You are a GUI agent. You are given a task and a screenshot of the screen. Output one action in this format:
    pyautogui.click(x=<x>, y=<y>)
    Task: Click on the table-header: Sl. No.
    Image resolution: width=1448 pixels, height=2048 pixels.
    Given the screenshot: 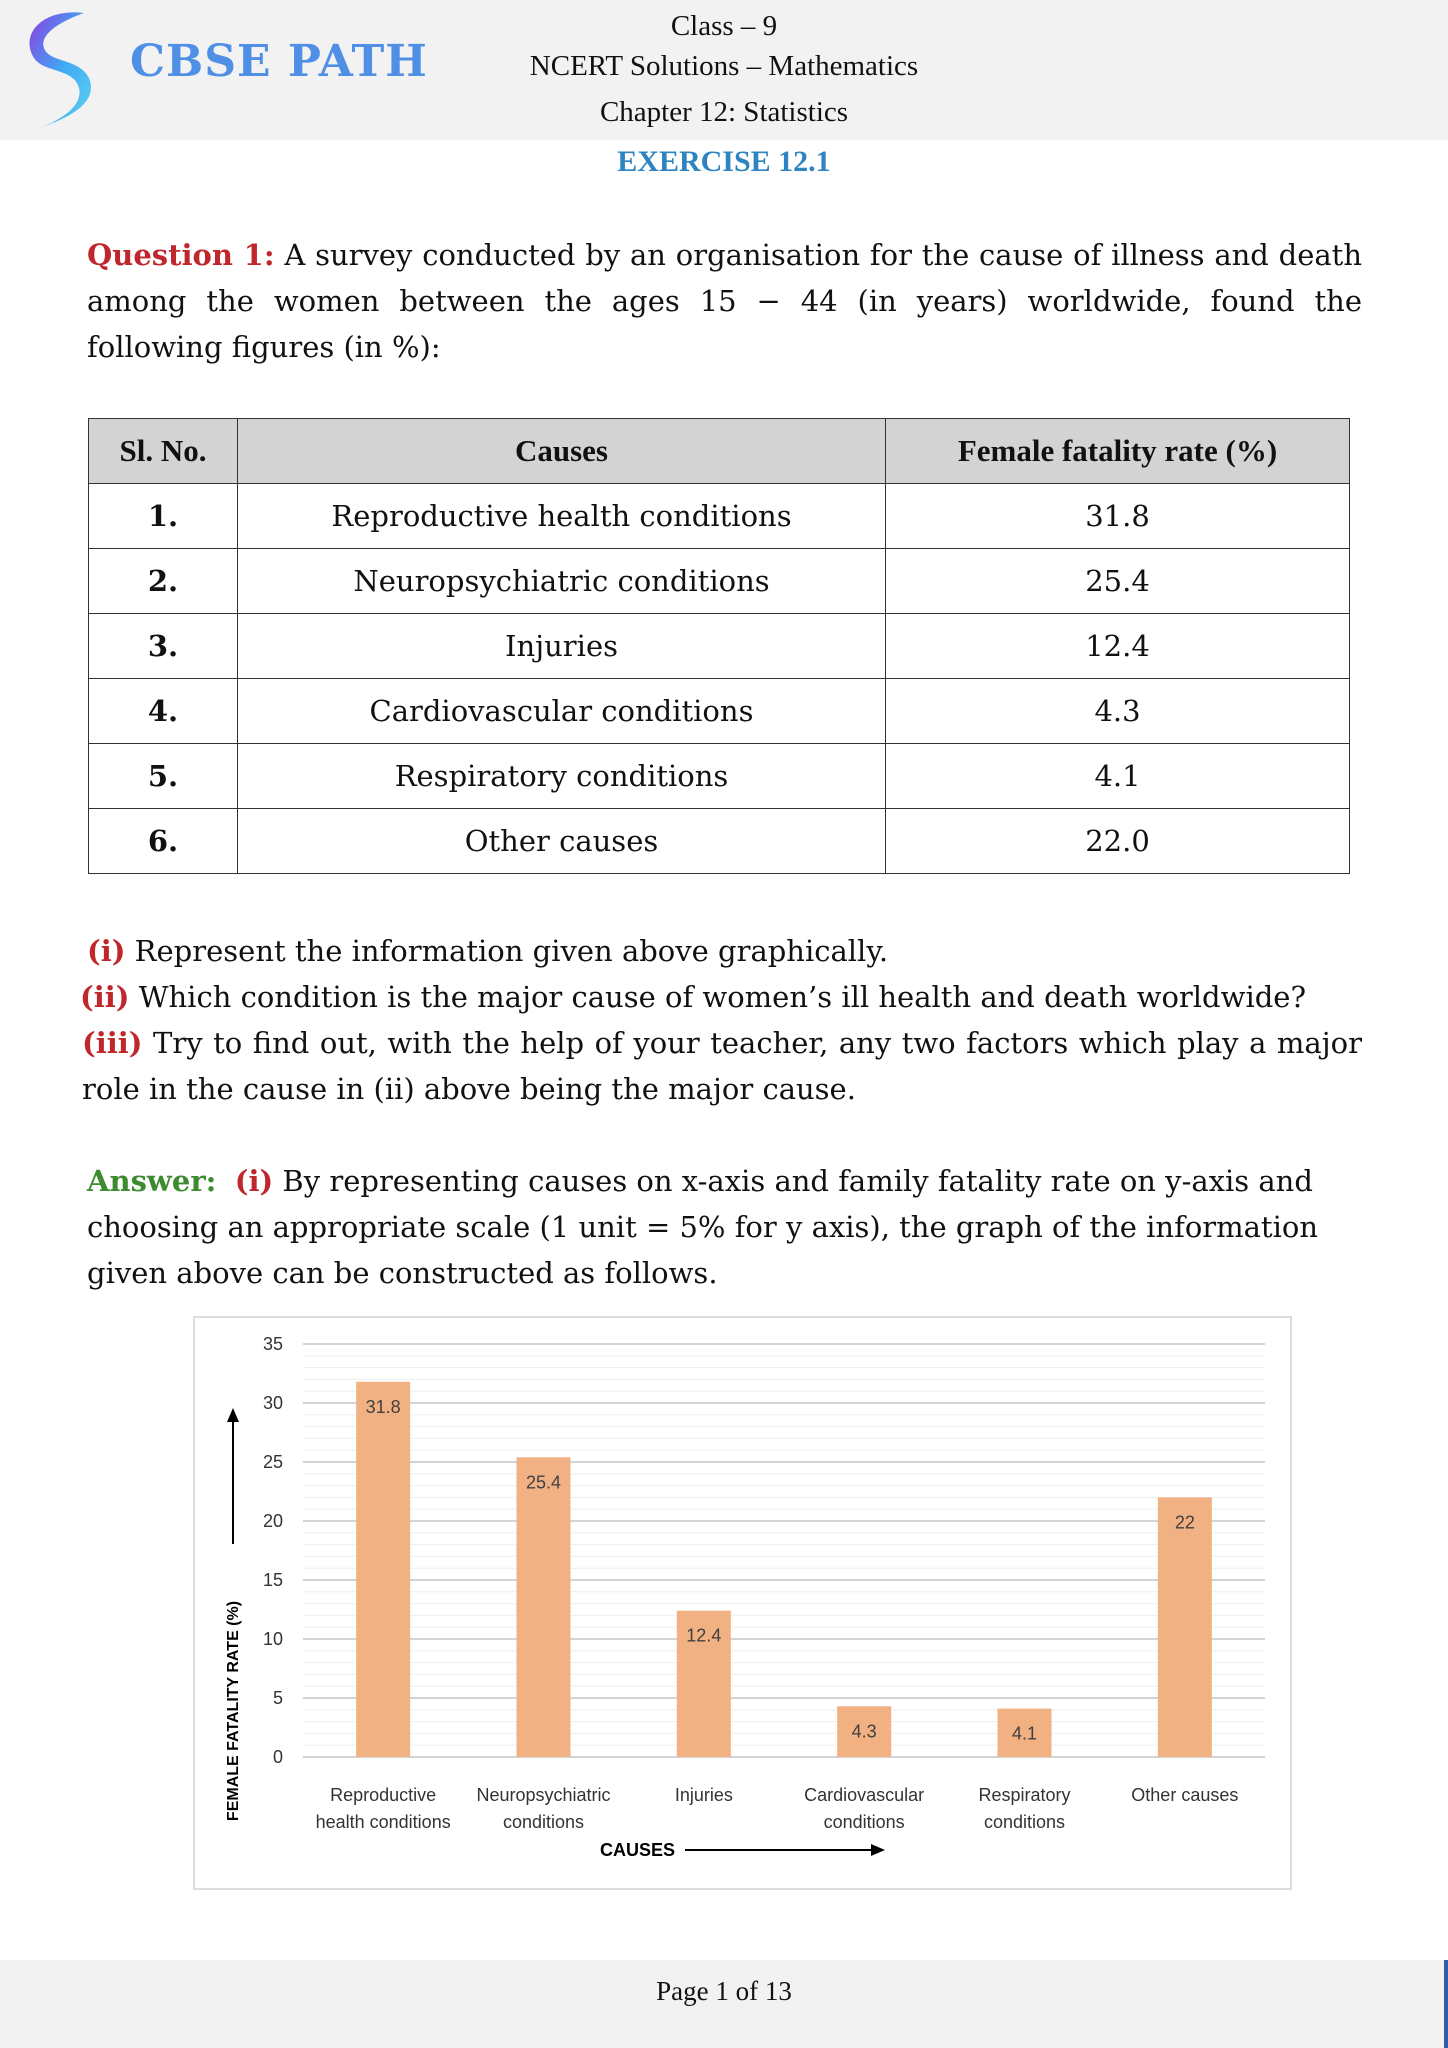 What is the action you would take?
    pyautogui.click(x=163, y=451)
    